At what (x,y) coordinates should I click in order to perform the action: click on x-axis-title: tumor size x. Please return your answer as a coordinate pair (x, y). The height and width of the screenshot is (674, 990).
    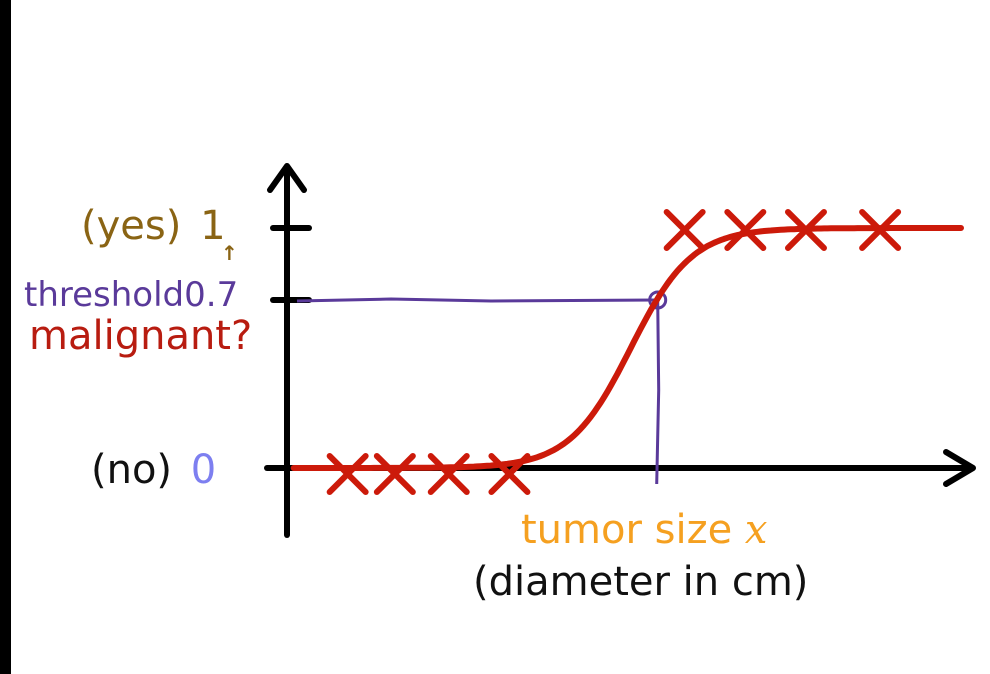
    Looking at the image, I should click on (644, 530).